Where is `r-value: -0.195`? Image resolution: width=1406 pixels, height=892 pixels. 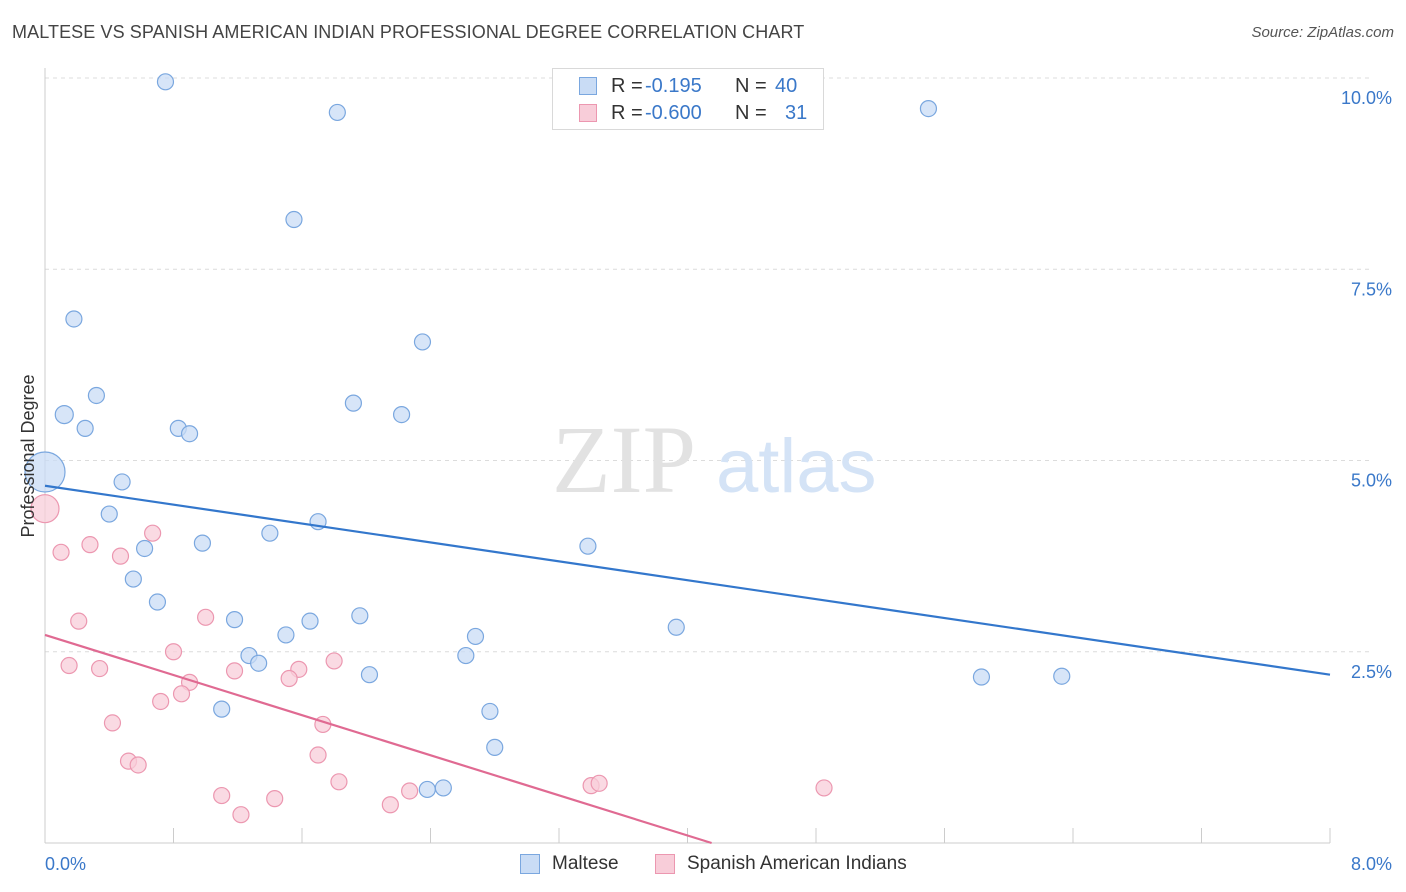
r-value: -0.195 is located at coordinates (673, 86).